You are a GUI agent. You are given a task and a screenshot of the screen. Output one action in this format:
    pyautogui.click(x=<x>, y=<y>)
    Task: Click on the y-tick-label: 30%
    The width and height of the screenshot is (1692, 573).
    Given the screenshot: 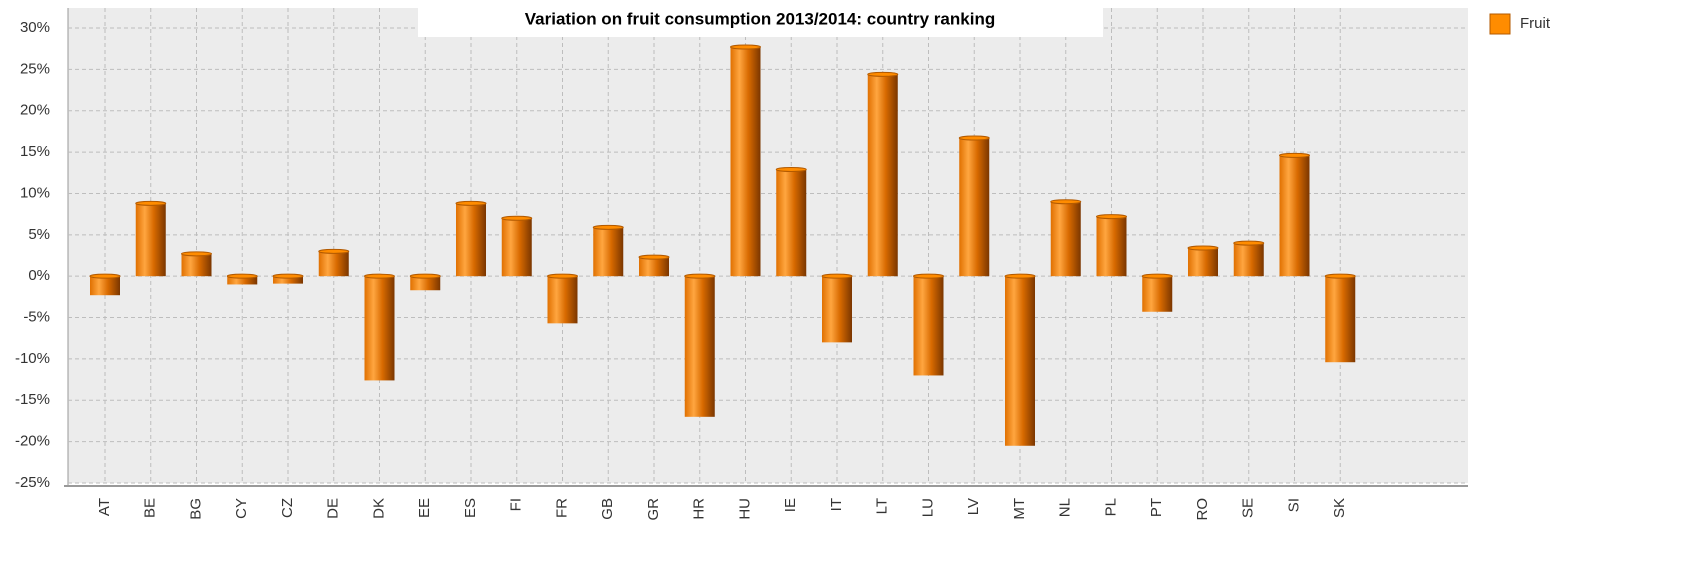 What is the action you would take?
    pyautogui.click(x=35, y=27)
    